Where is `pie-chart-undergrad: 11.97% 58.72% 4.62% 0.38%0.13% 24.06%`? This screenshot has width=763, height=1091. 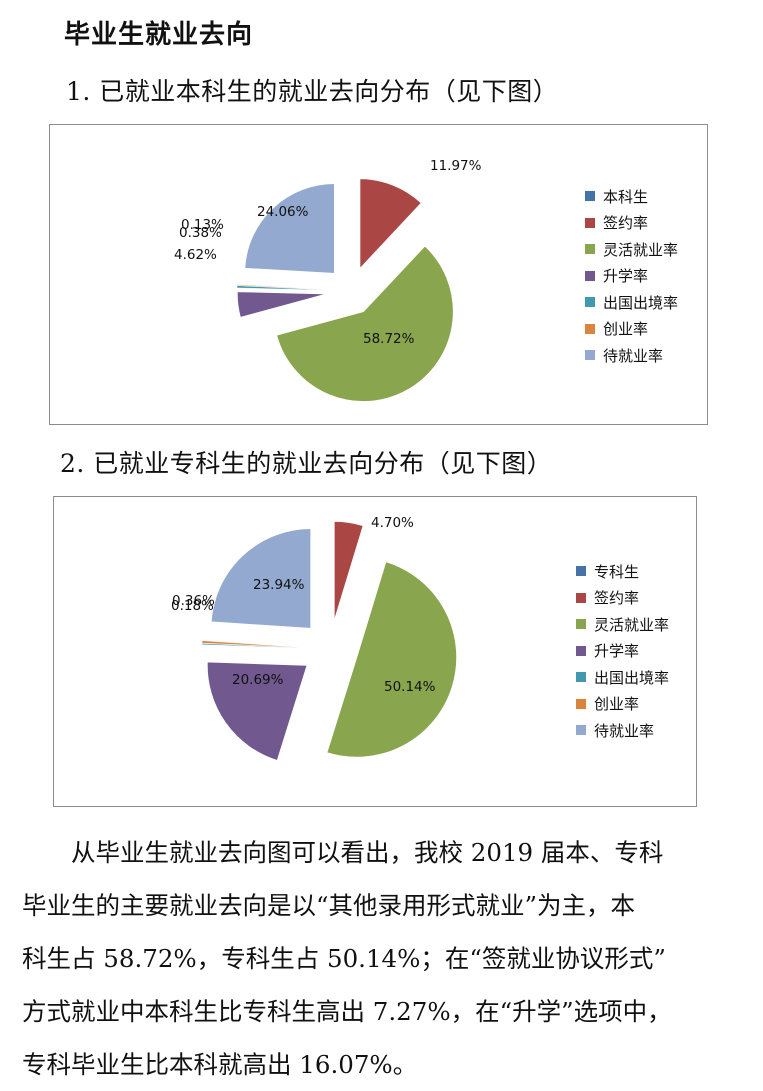 pie-chart-undergrad: 11.97% 58.72% 4.62% 0.38%0.13% 24.06% is located at coordinates (328, 280).